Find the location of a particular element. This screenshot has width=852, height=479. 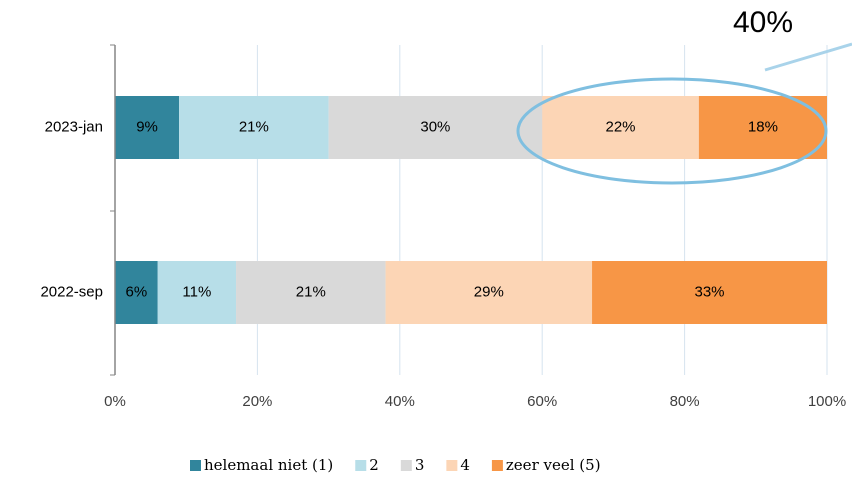

highlight-ellipse is located at coordinates (672, 131).